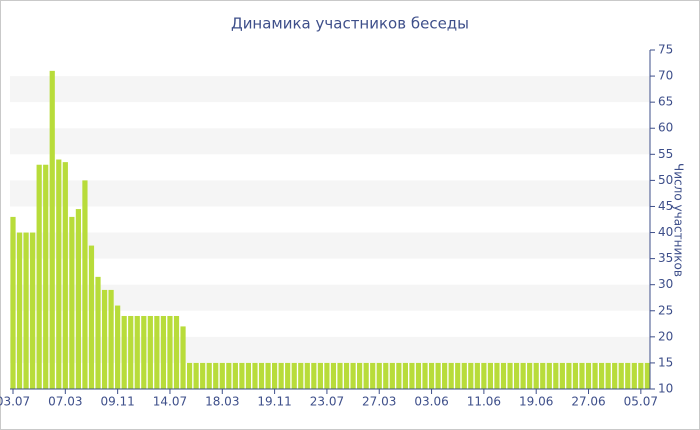 The height and width of the screenshot is (430, 700). I want to click on x-tick-label: 27.06, so click(588, 402).